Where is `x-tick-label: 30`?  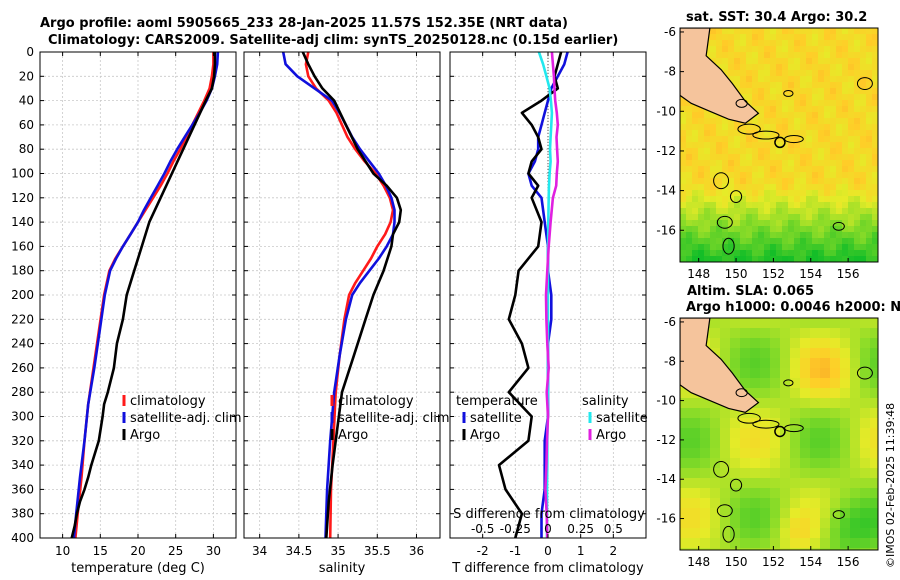 x-tick-label: 30 is located at coordinates (213, 551).